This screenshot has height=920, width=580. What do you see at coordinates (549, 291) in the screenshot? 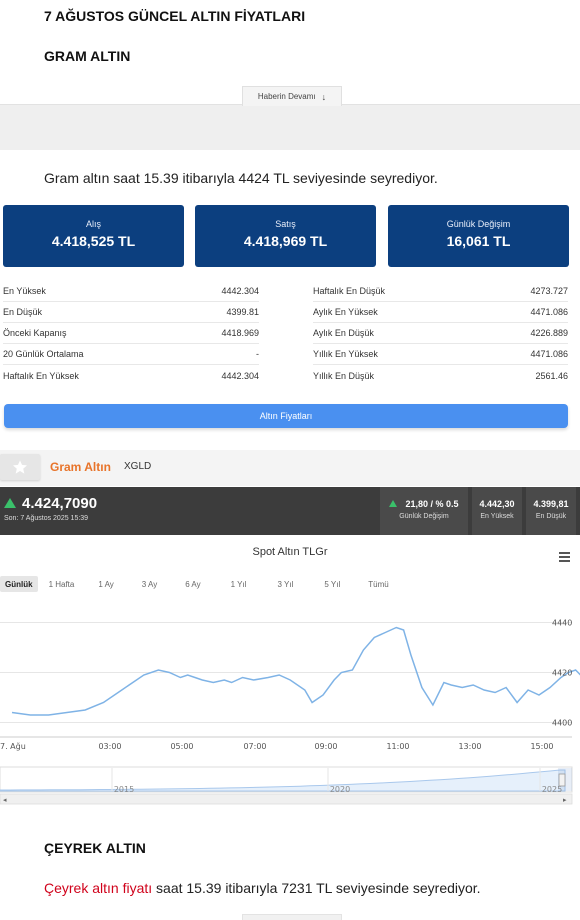
I see `row-value: 4273.727` at bounding box center [549, 291].